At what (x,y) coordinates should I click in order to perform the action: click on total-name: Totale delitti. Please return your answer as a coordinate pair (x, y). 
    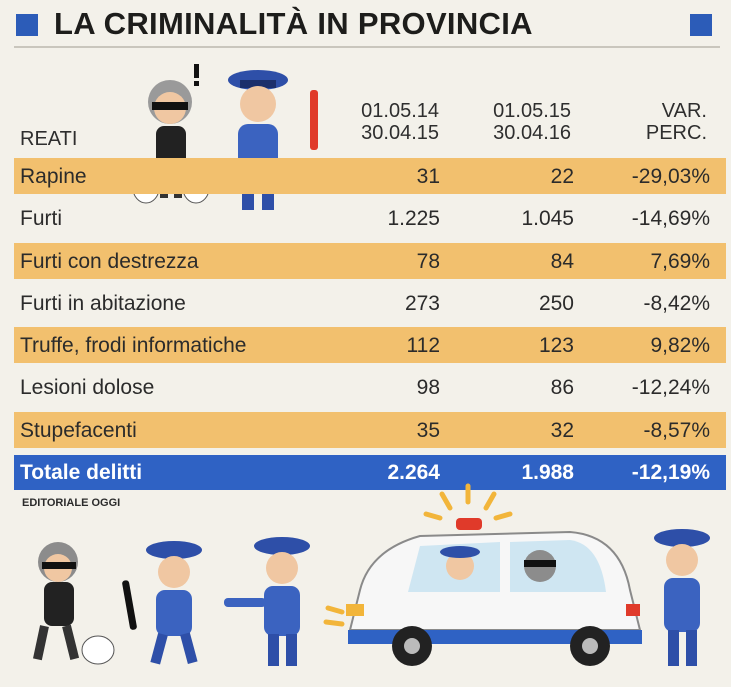
    Looking at the image, I should click on (81, 472).